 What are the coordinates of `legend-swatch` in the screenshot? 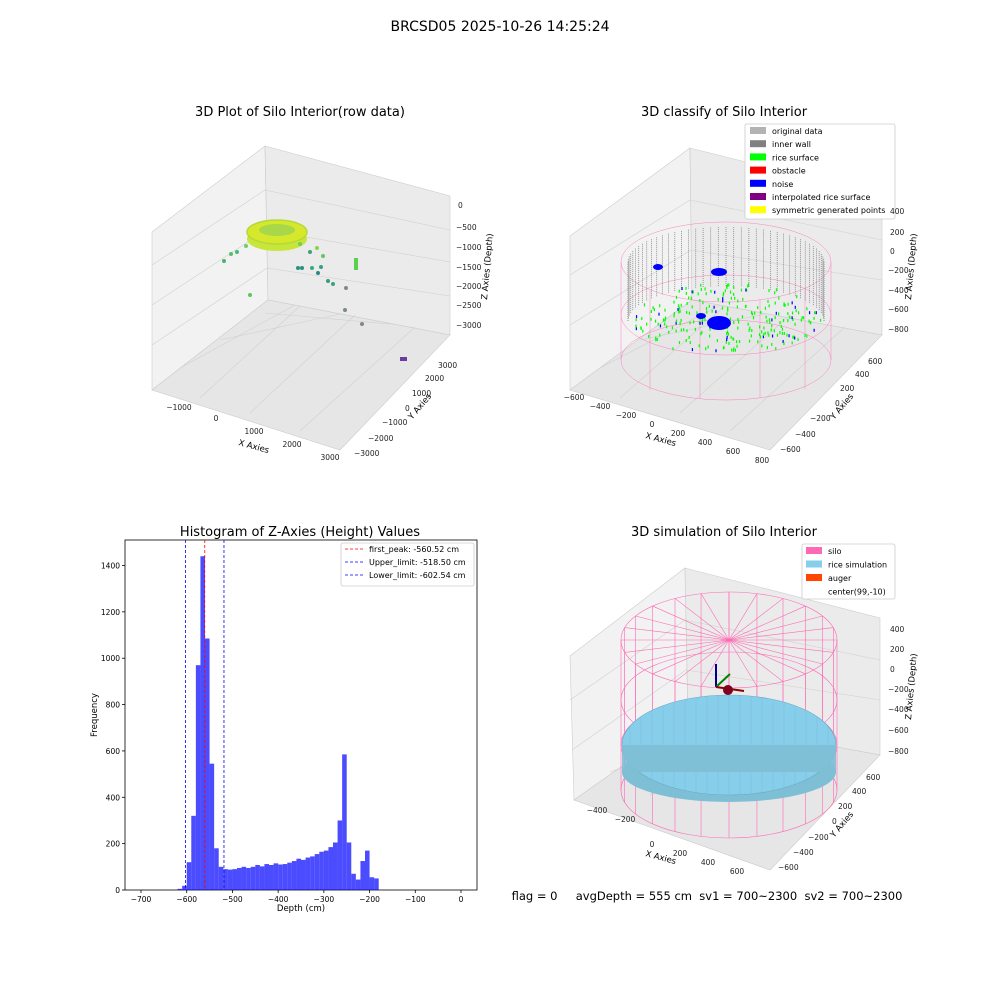 It's located at (758, 170).